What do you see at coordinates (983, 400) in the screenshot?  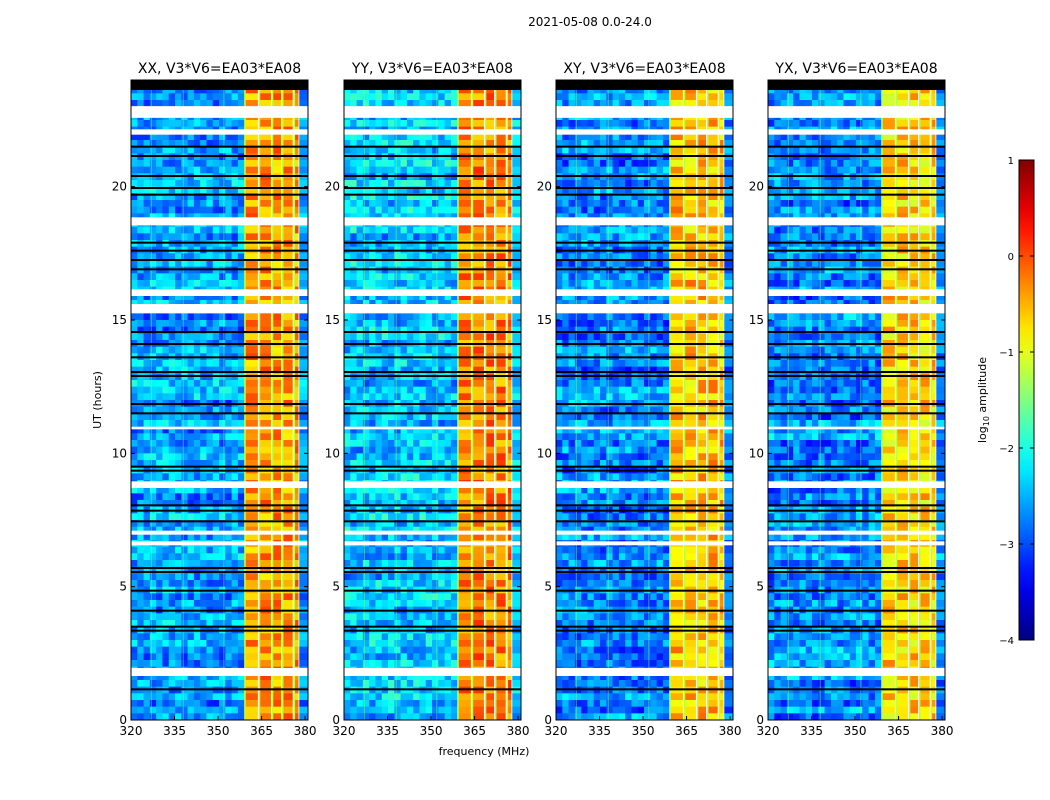 I see `colorbar-label: log10 amplitude` at bounding box center [983, 400].